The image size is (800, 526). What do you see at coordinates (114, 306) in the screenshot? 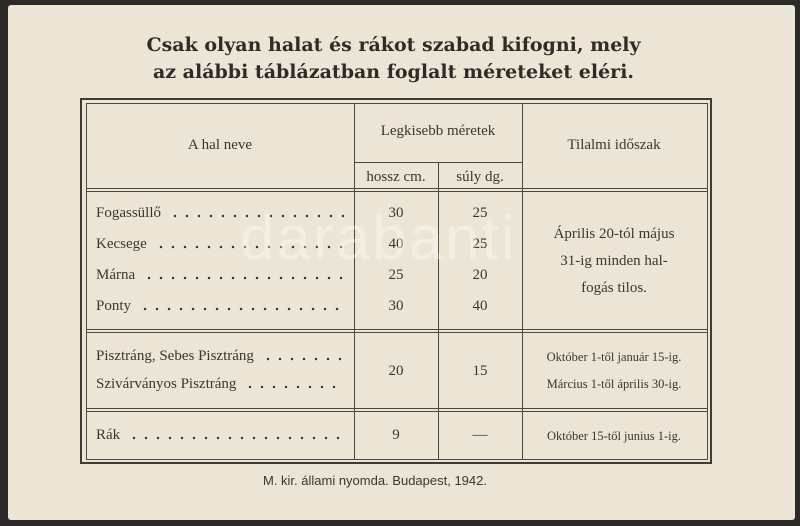
I see `fish-name-text: Ponty` at bounding box center [114, 306].